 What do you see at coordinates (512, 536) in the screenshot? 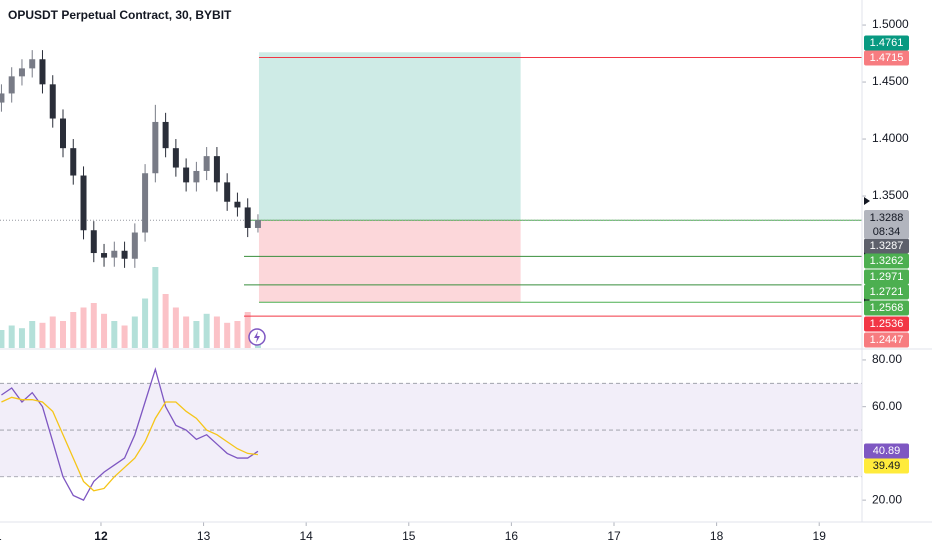
I see `x-tick-label: 16` at bounding box center [512, 536].